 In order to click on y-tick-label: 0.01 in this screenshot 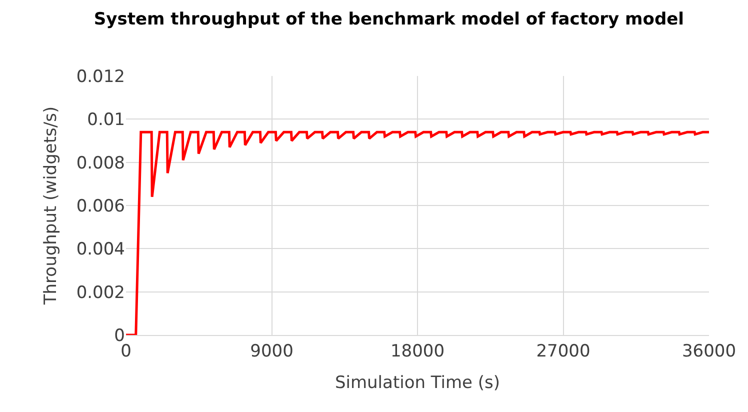, I will do `click(106, 120)`.